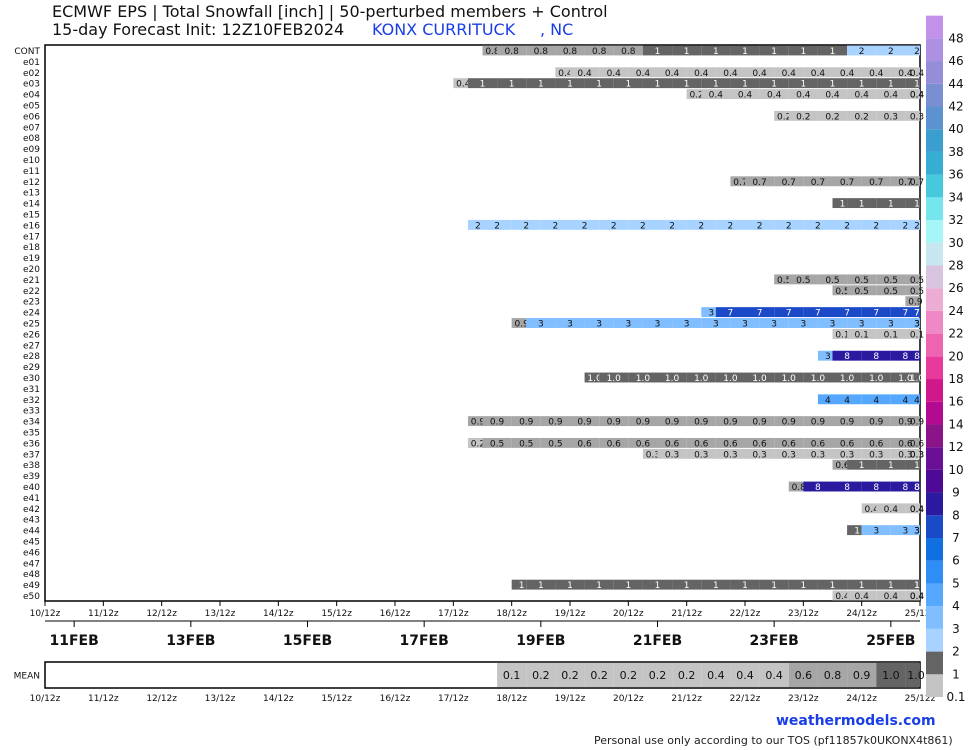  Describe the element at coordinates (31, 106) in the screenshot. I see `member-label: e05` at that location.